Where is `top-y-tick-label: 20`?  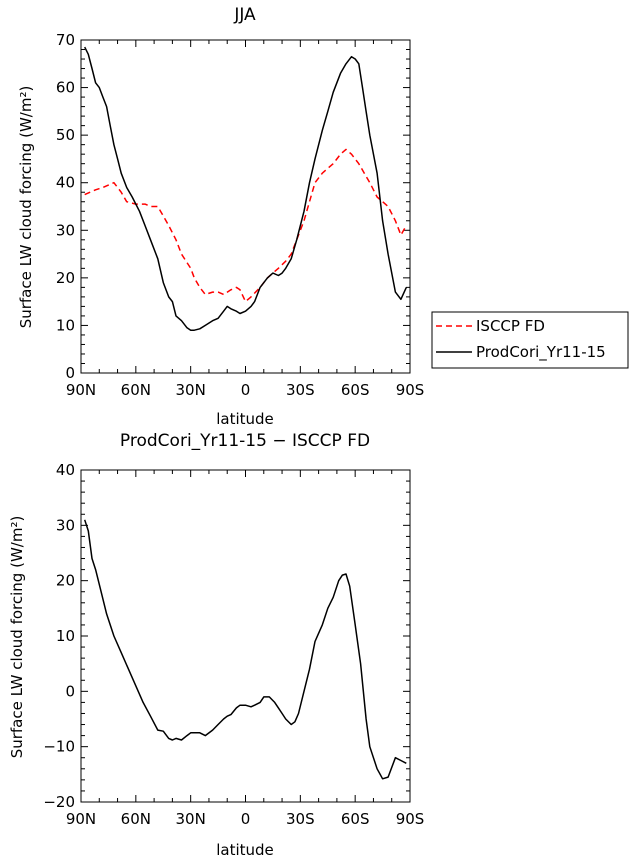
top-y-tick-label: 20 is located at coordinates (65, 278).